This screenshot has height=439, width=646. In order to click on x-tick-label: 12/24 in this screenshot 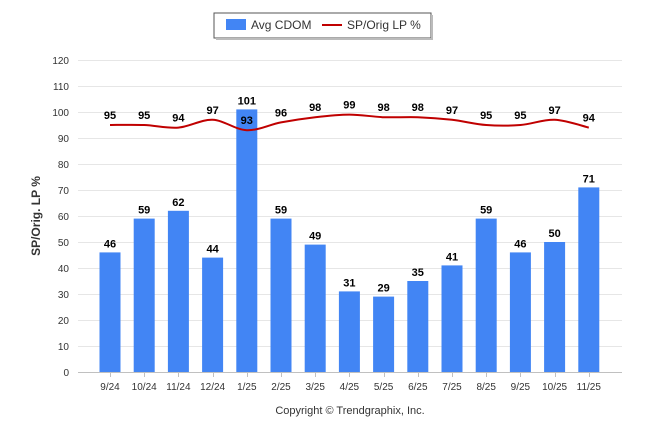, I will do `click(212, 387)`.